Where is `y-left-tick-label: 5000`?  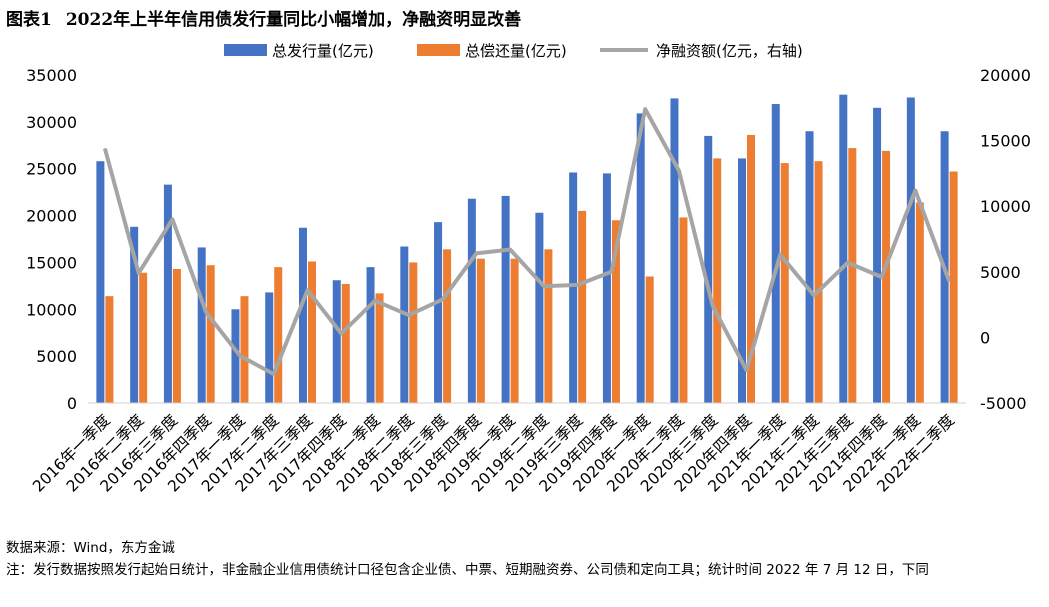 y-left-tick-label: 5000 is located at coordinates (56, 356).